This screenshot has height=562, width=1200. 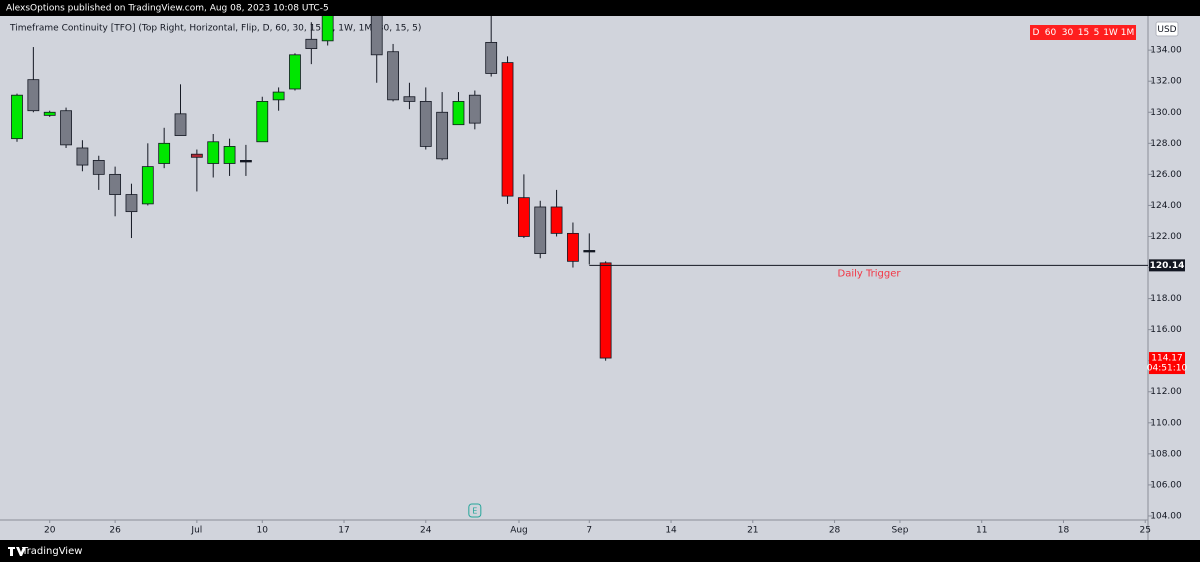 What do you see at coordinates (50, 531) in the screenshot?
I see `x-tick-label: 20` at bounding box center [50, 531].